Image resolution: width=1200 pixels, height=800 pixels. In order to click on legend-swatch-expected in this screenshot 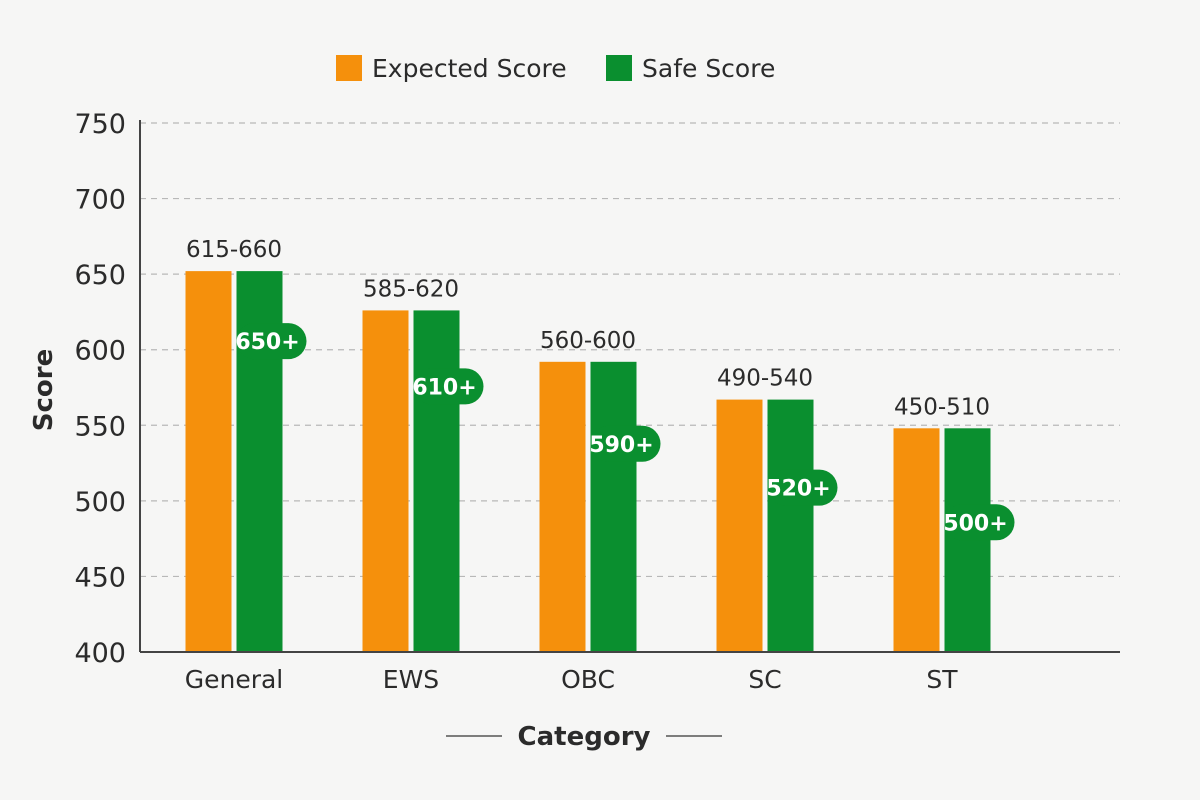, I will do `click(349, 68)`.